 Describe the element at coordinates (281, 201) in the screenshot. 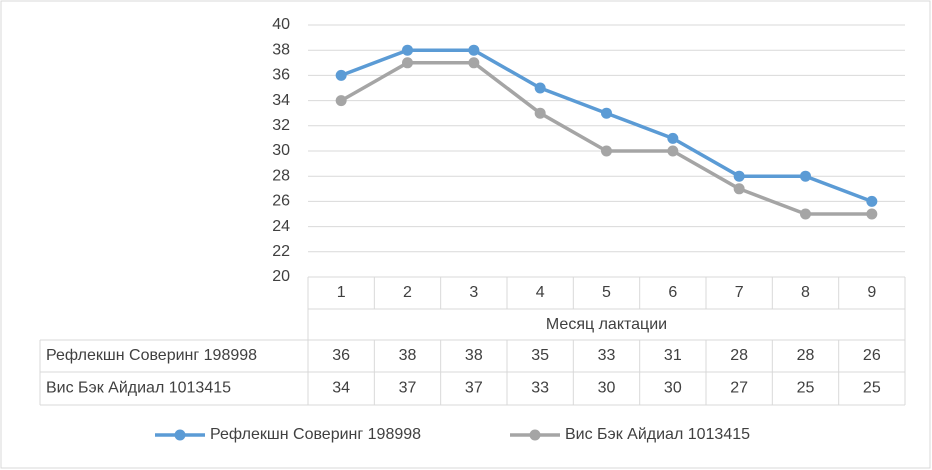

I see `y-tick-label: 26` at that location.